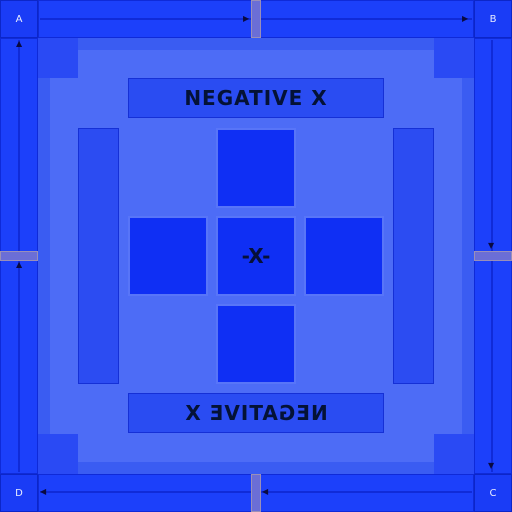  Describe the element at coordinates (19, 493) in the screenshot. I see `corner-label-d: D` at that location.